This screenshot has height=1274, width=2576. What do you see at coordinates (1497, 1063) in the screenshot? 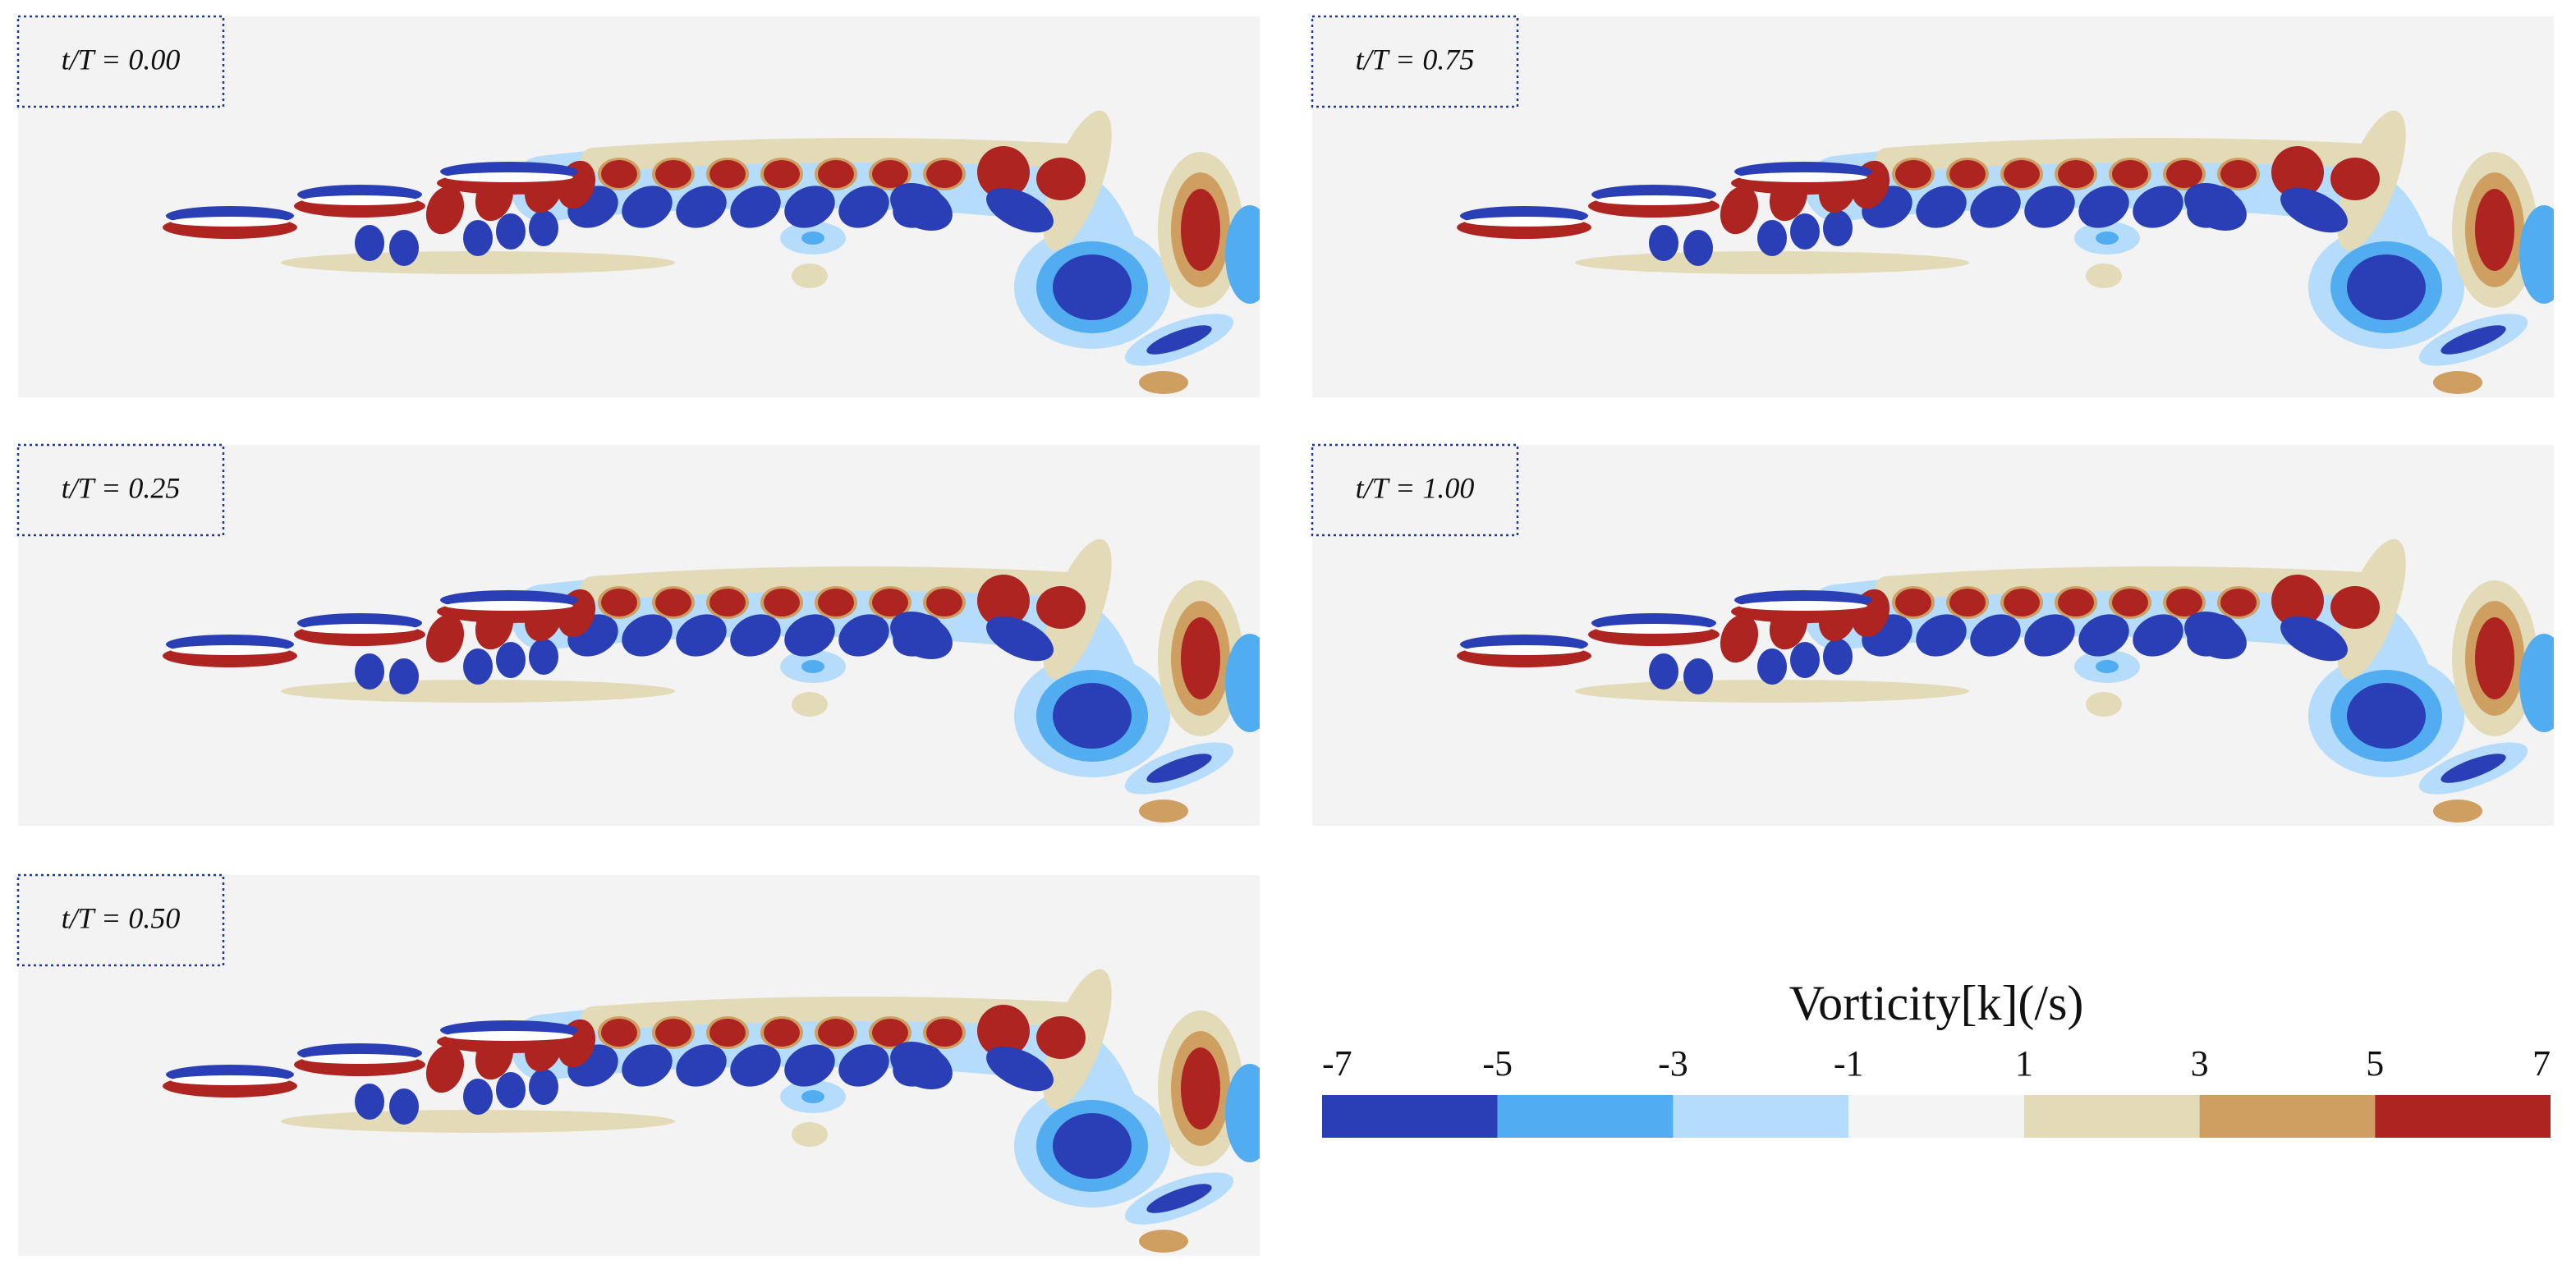
I see `colorbar-tick-label: -5` at bounding box center [1497, 1063].